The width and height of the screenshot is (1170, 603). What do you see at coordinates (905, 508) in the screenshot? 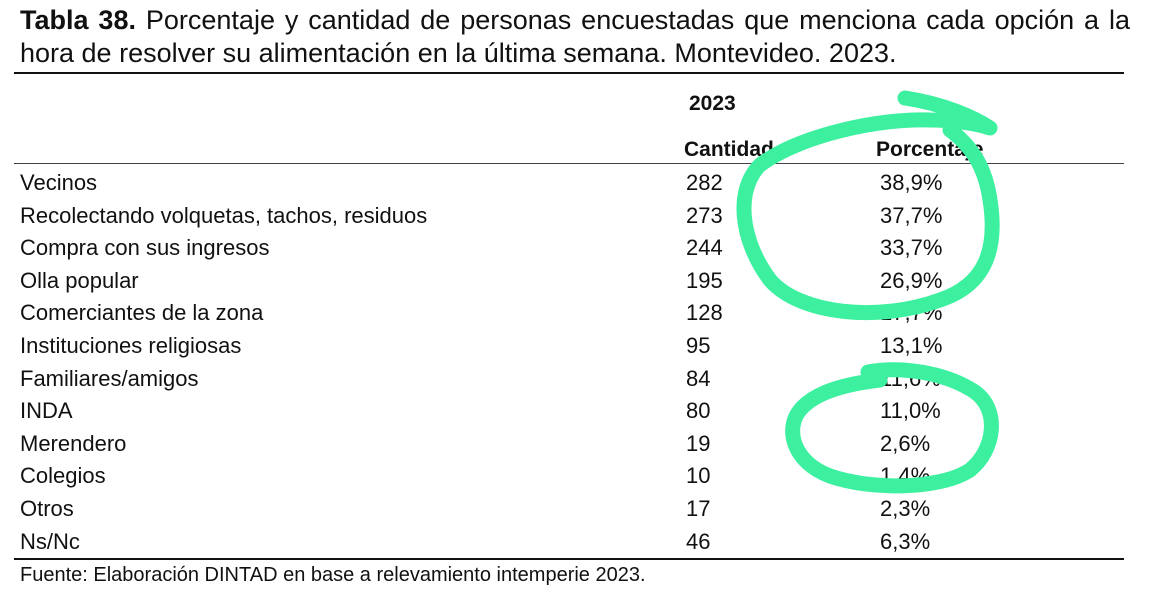
I see `row-percent: 2,3%` at bounding box center [905, 508].